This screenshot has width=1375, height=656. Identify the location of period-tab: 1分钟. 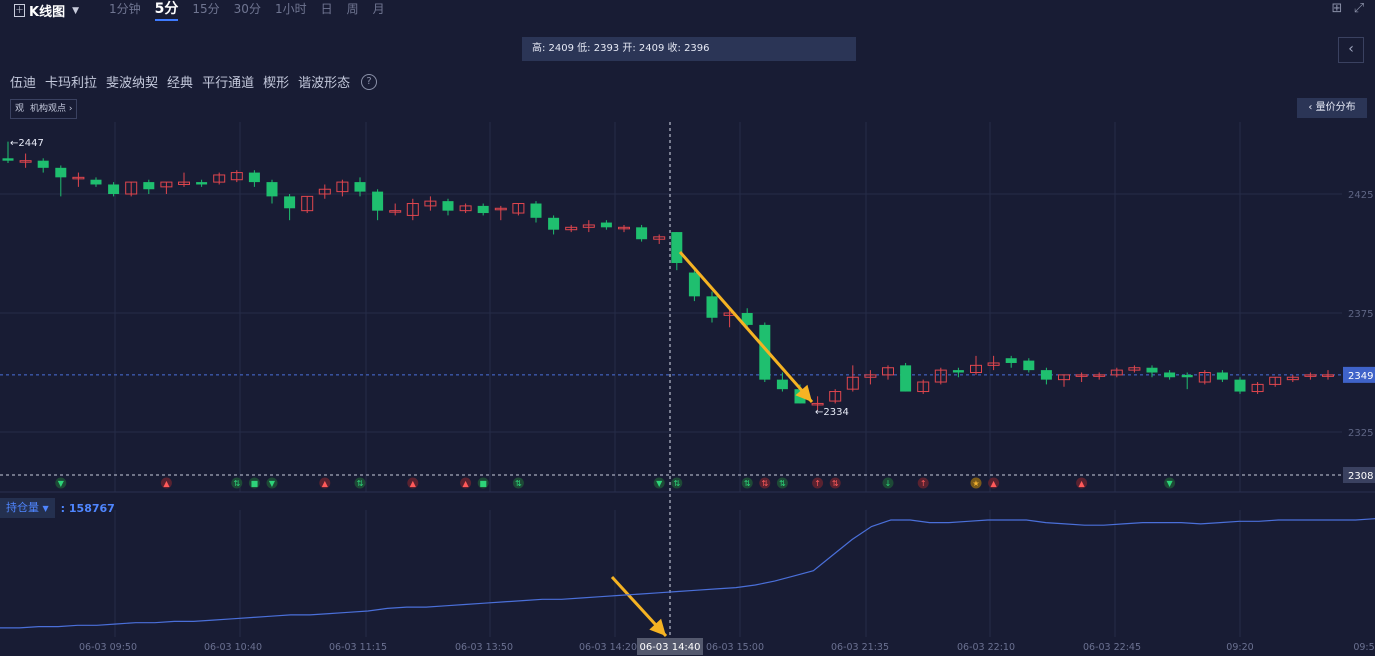
(125, 9).